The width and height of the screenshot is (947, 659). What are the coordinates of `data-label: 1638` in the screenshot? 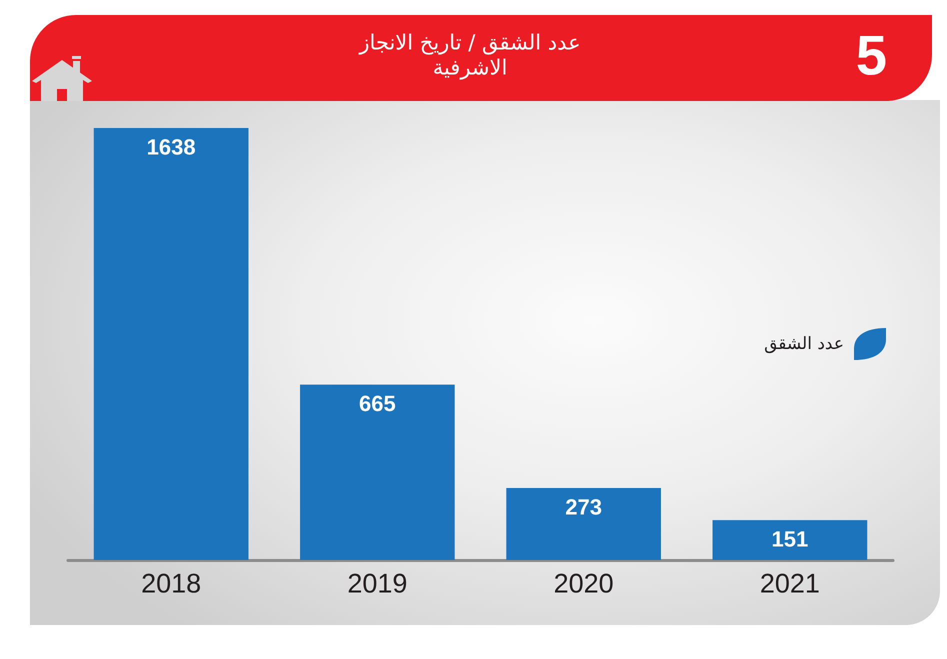 It's located at (171, 147).